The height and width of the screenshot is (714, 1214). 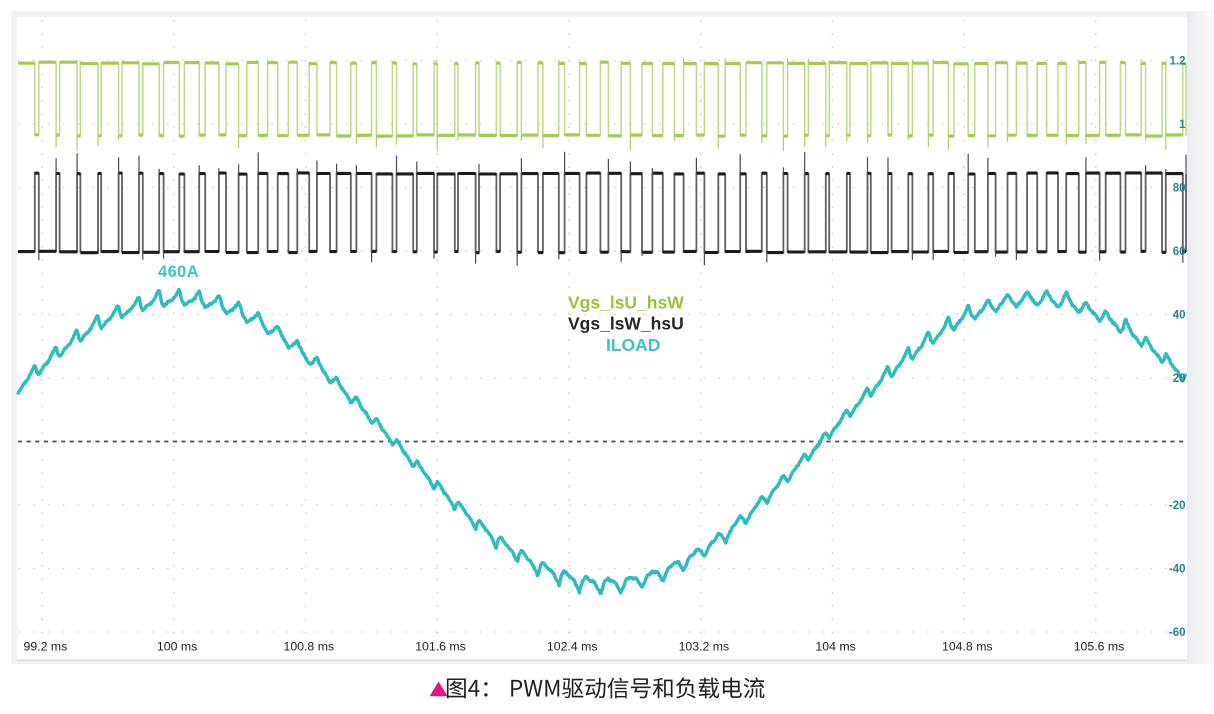 I want to click on svg-text: 101.6 ms, so click(x=440, y=647).